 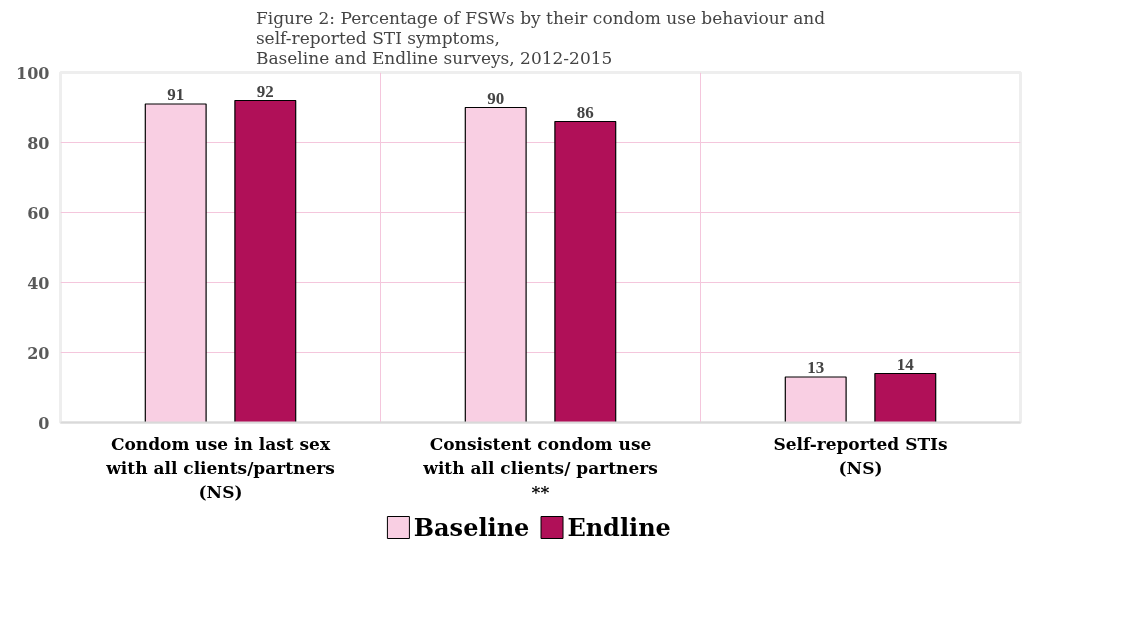 What do you see at coordinates (220, 467) in the screenshot?
I see `x-tick-label: Condom use in last sex with all clients/partners (NS)` at bounding box center [220, 467].